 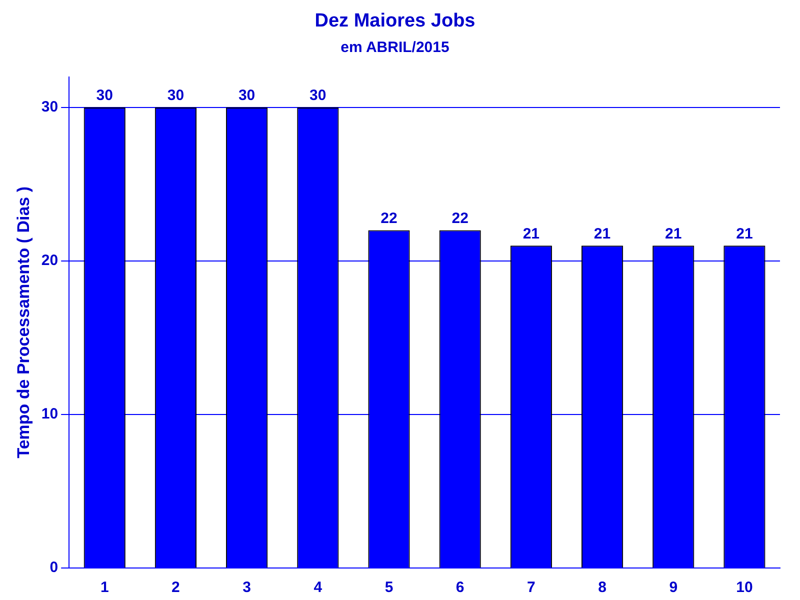 I want to click on x-tick-label: 2, so click(x=176, y=587).